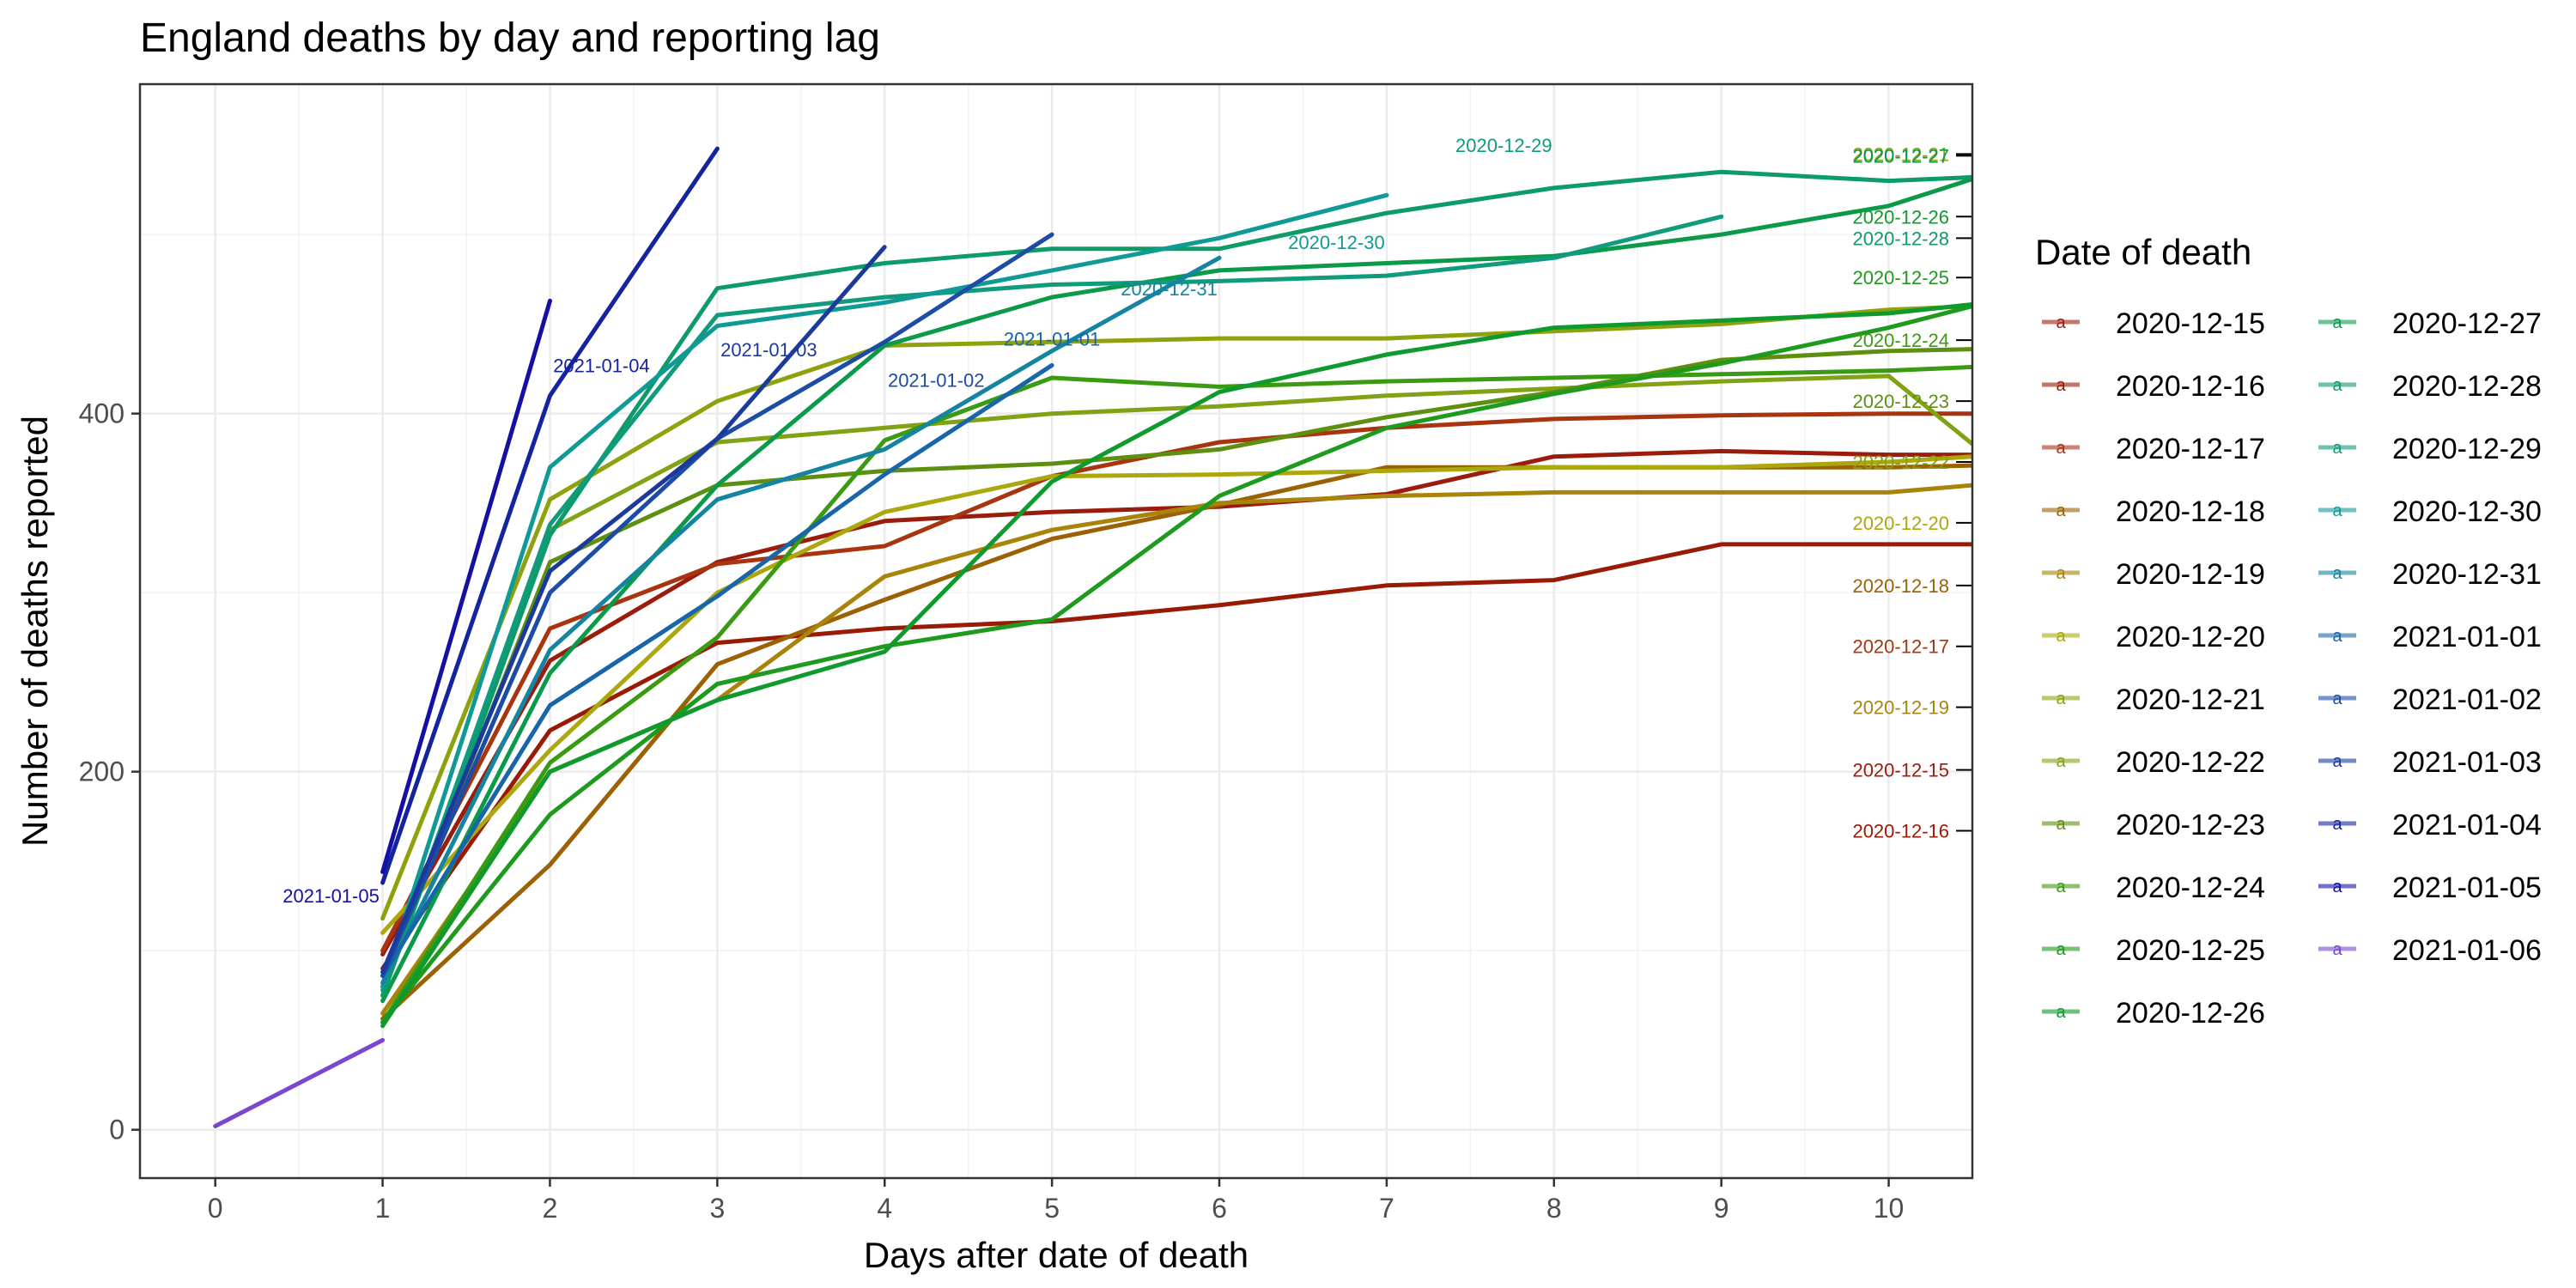 The width and height of the screenshot is (2576, 1288). I want to click on legend-item-2020-12-22: a 2020-12-22, so click(2153, 762).